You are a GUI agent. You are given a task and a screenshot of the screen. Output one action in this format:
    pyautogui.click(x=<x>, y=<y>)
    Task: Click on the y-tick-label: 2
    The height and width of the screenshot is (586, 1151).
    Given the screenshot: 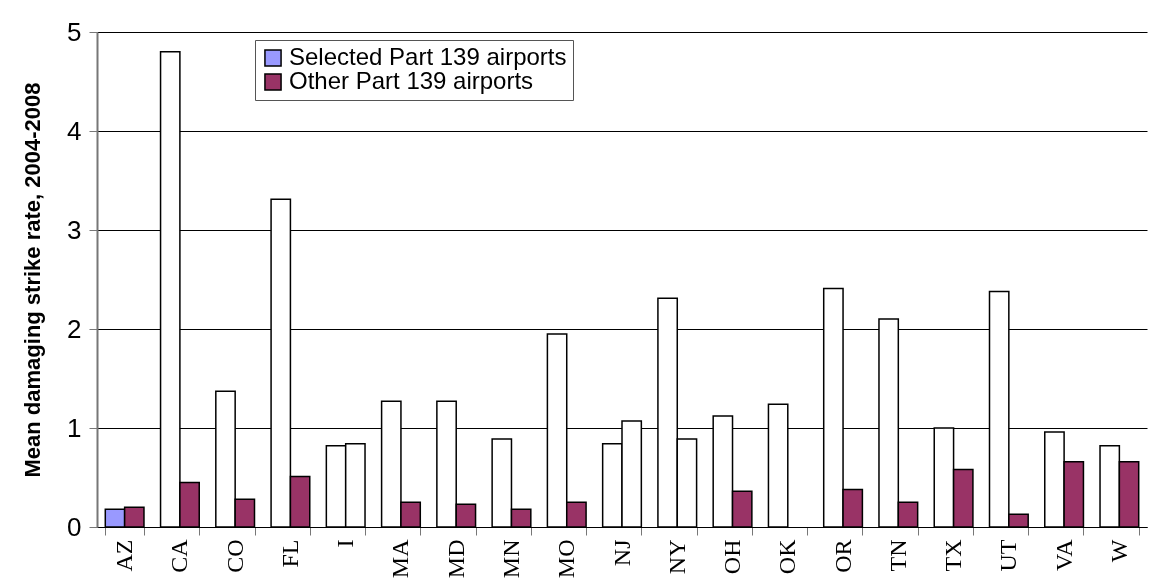 What is the action you would take?
    pyautogui.click(x=74, y=328)
    